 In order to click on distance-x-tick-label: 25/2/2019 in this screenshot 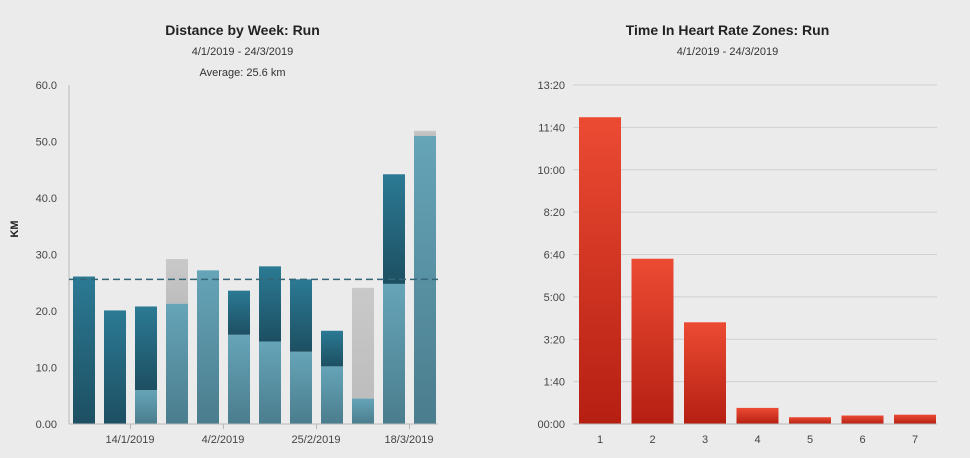, I will do `click(316, 440)`.